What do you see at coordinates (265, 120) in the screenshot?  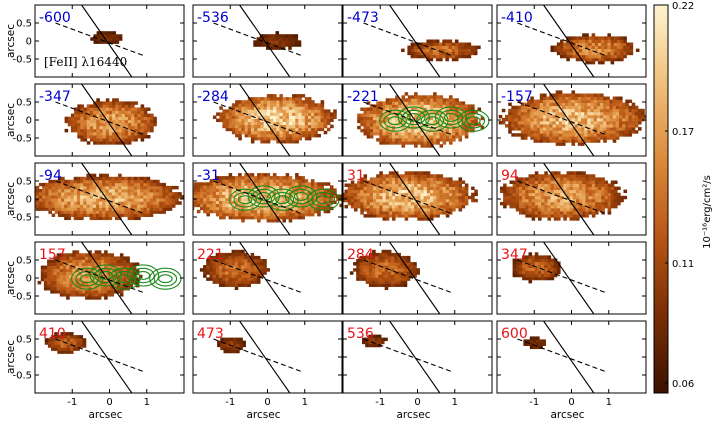 I see `jet-axis-line` at bounding box center [265, 120].